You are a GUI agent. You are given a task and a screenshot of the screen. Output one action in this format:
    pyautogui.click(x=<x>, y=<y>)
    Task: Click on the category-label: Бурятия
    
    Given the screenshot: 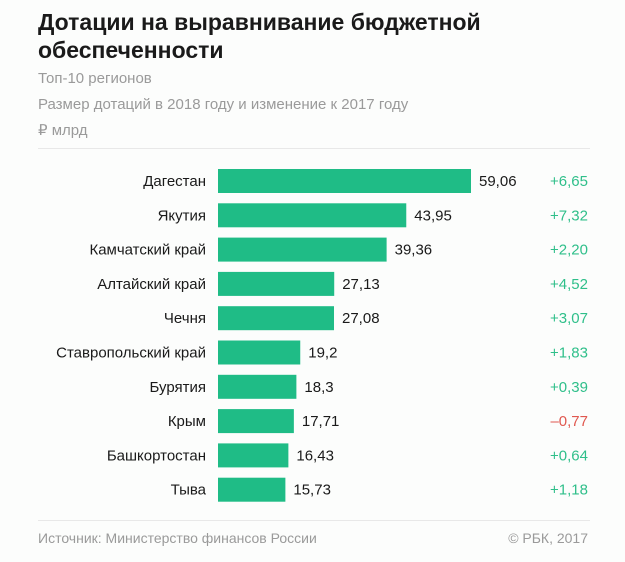 What is the action you would take?
    pyautogui.click(x=177, y=387)
    